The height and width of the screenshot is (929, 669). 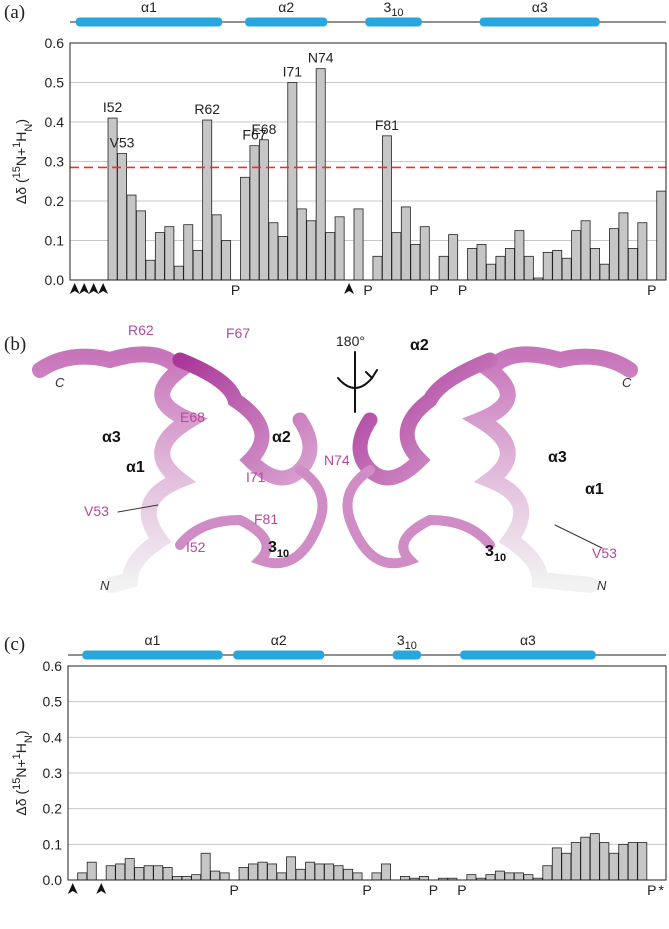 I want to click on structure-element-label: α3, so click(x=528, y=640).